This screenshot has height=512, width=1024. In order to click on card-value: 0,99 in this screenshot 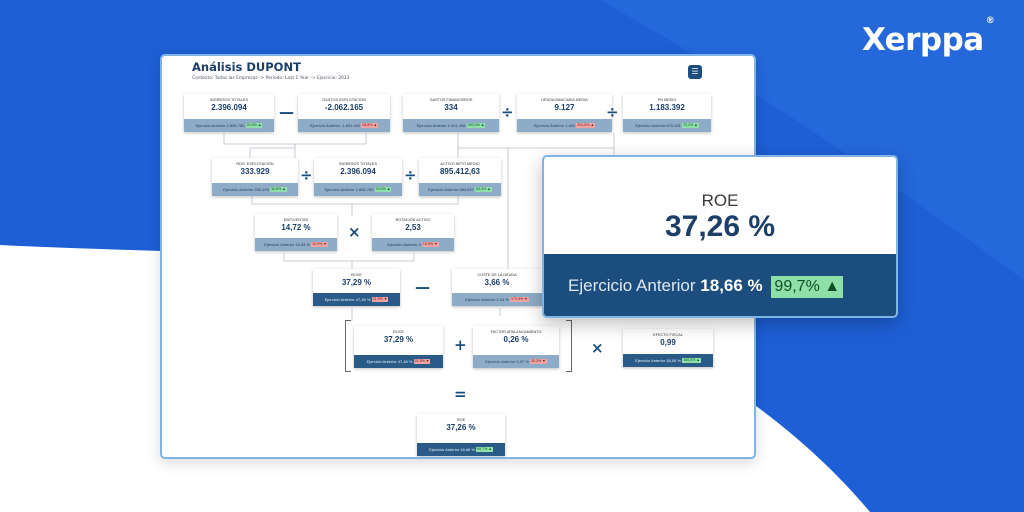, I will do `click(668, 342)`.